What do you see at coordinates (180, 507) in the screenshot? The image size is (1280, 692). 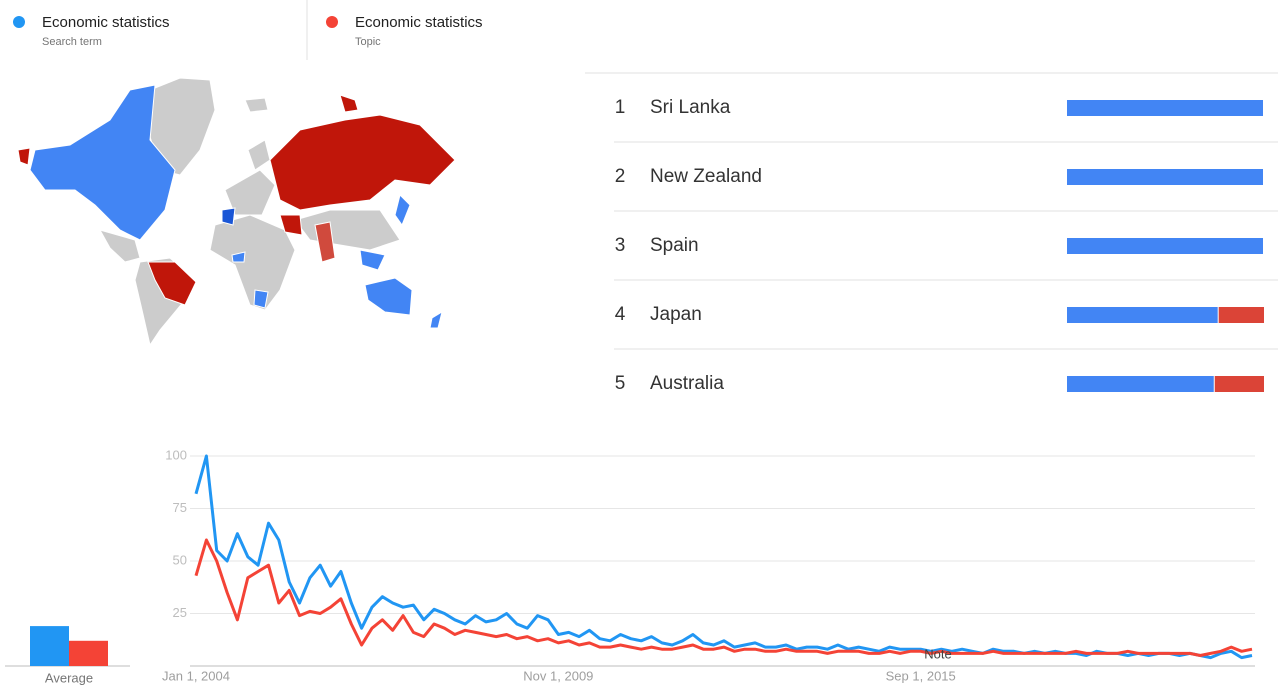 I see `y-tick-label: 75` at bounding box center [180, 507].